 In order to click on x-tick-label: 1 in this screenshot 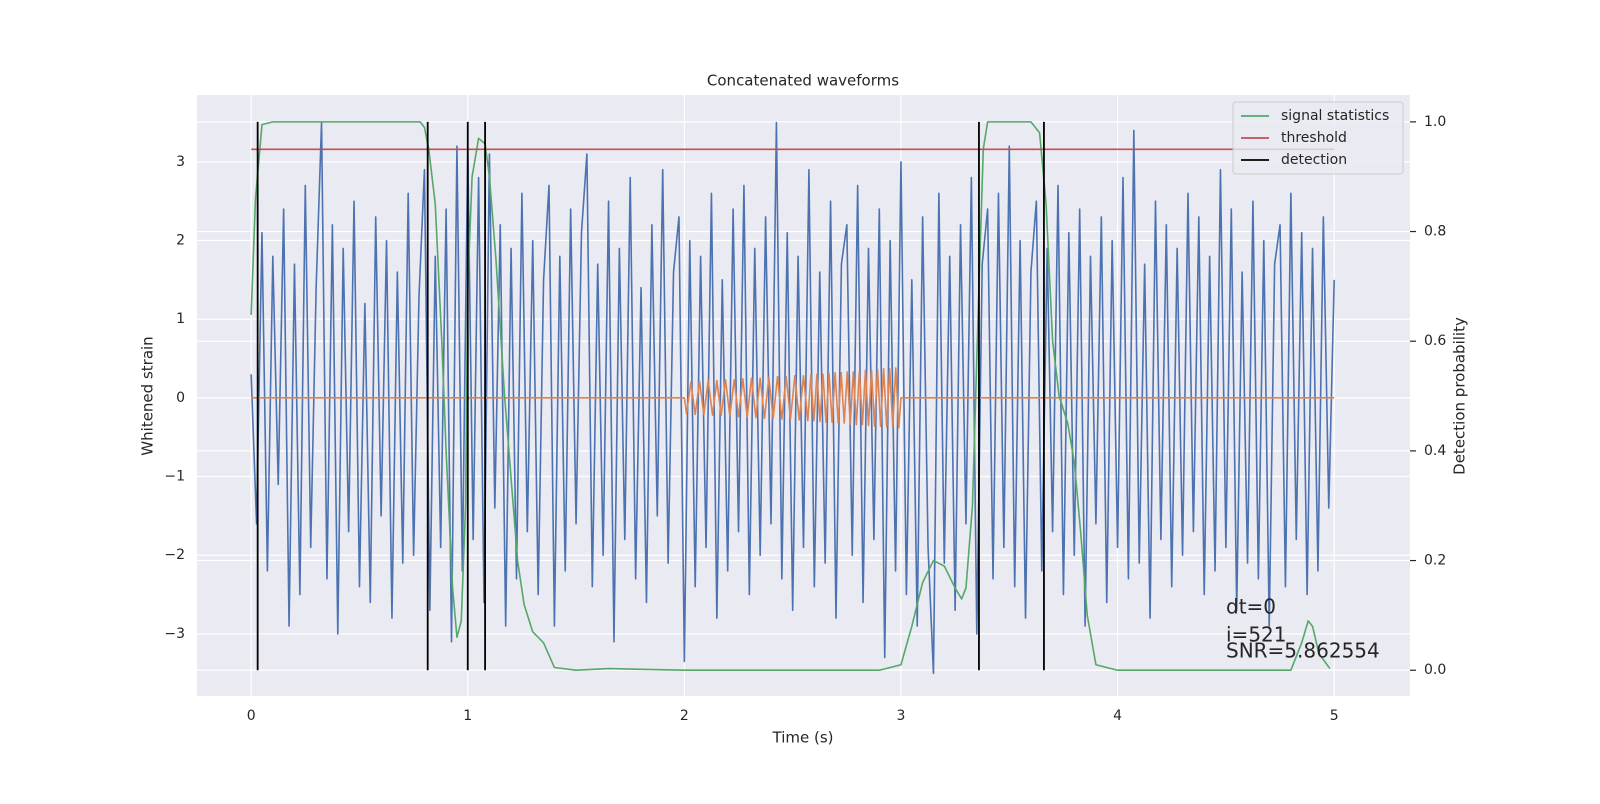, I will do `click(467, 716)`.